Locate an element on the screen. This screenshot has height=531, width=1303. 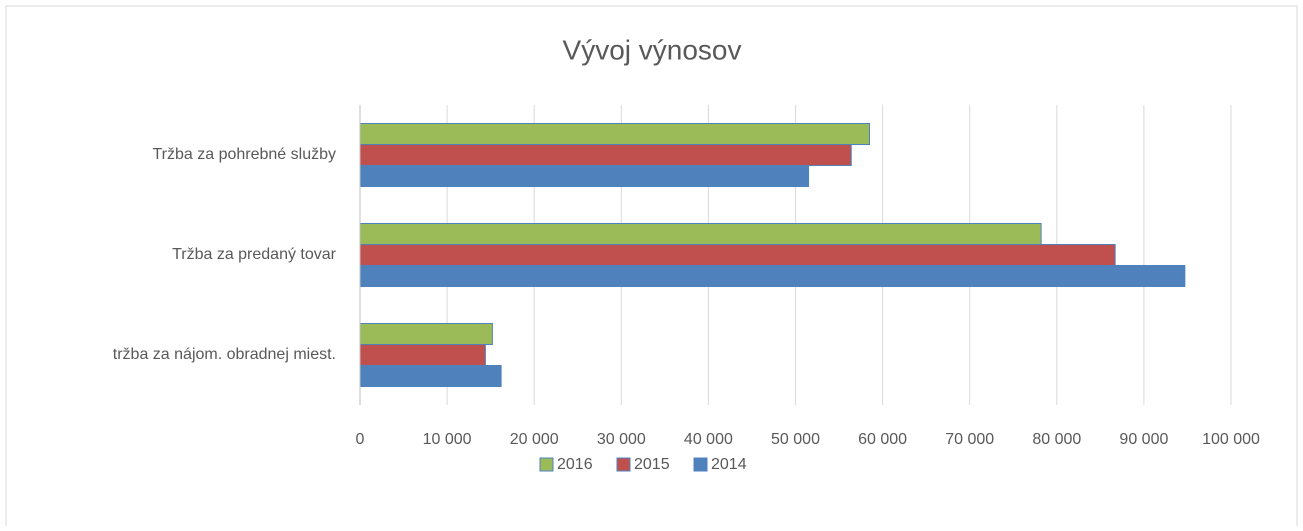
x-tick-label: 20 000 is located at coordinates (534, 439).